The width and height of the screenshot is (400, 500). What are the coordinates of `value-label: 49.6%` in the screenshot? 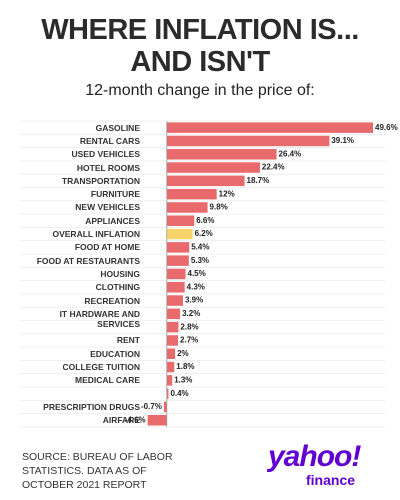 It's located at (386, 127).